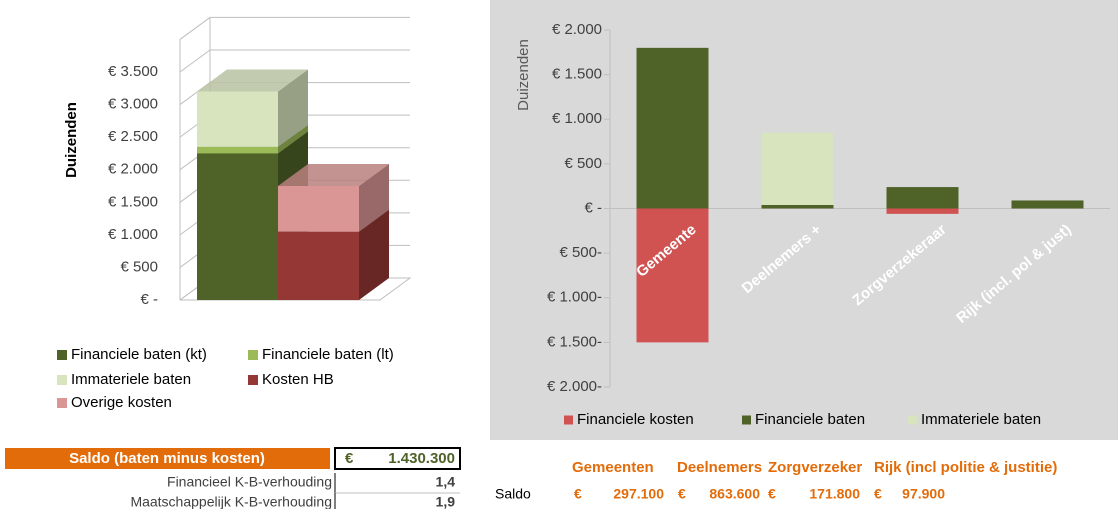 This screenshot has height=509, width=1118. What do you see at coordinates (923, 494) in the screenshot?
I see `cell-value: 97.900` at bounding box center [923, 494].